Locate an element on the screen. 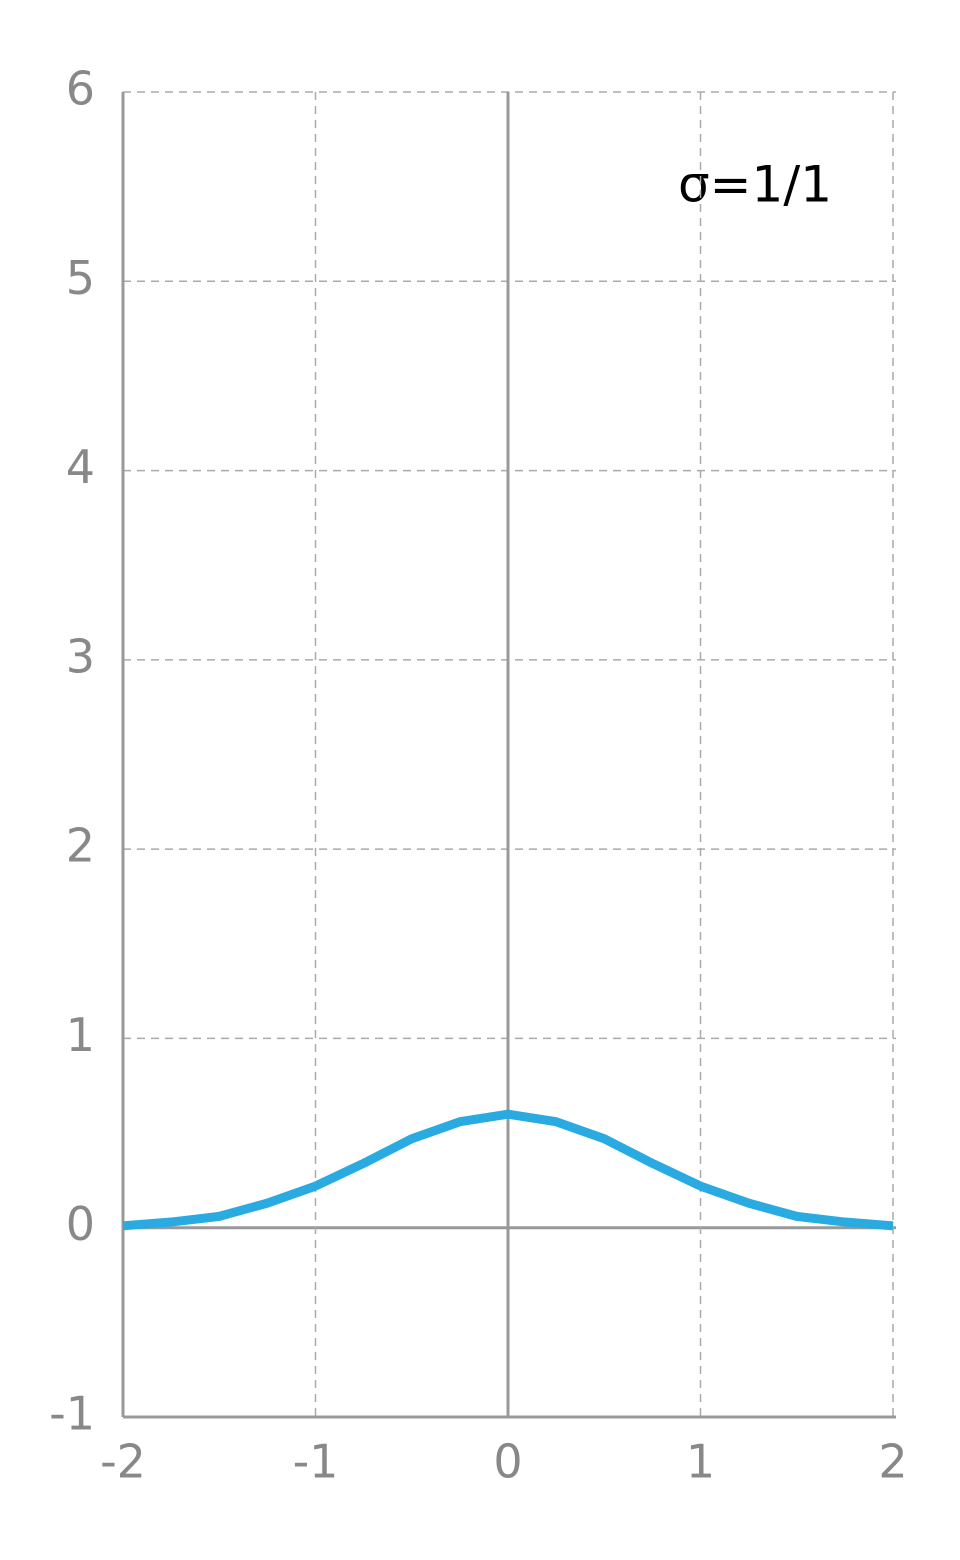  y-tick-label: 0 is located at coordinates (80, 1224).